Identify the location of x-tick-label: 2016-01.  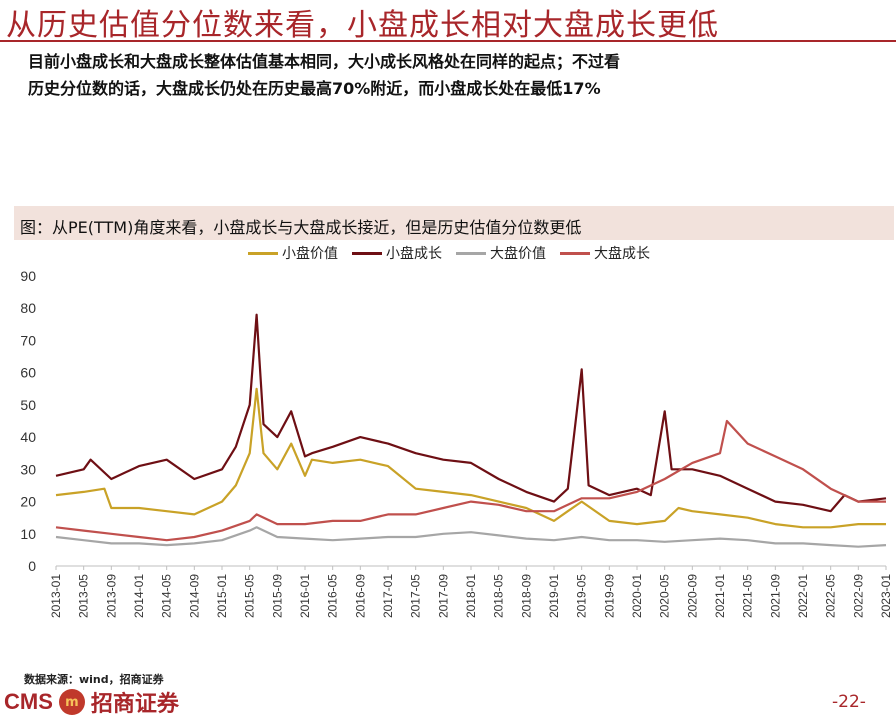
(305, 596).